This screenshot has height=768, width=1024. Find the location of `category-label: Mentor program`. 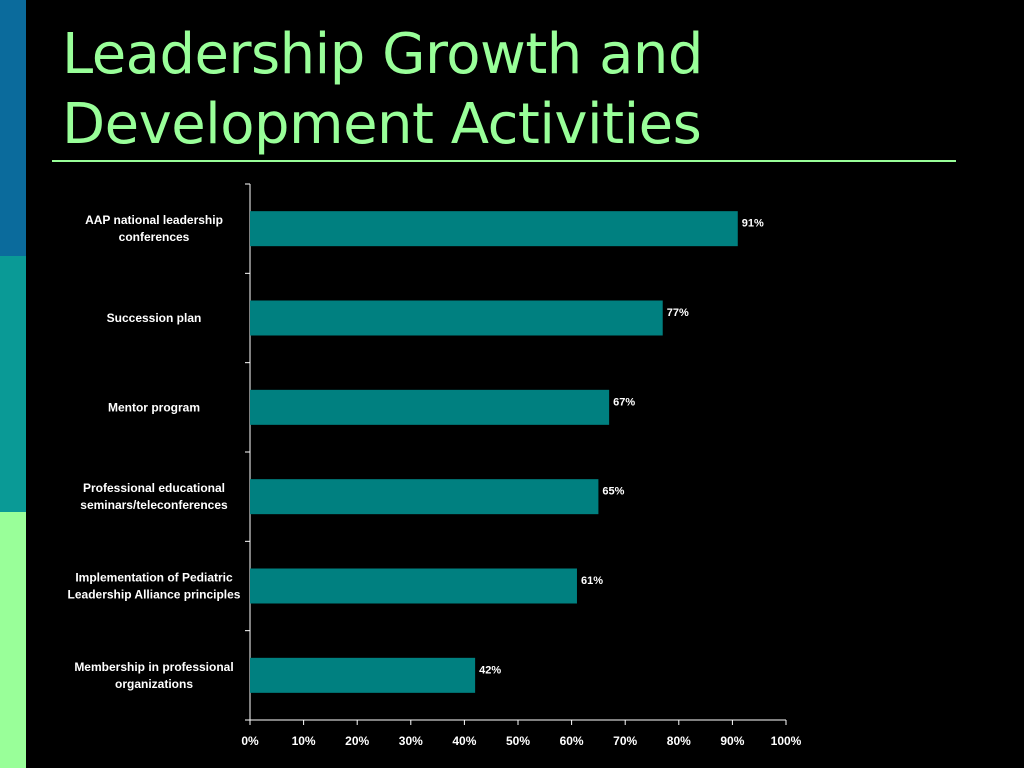

category-label: Mentor program is located at coordinates (154, 407).